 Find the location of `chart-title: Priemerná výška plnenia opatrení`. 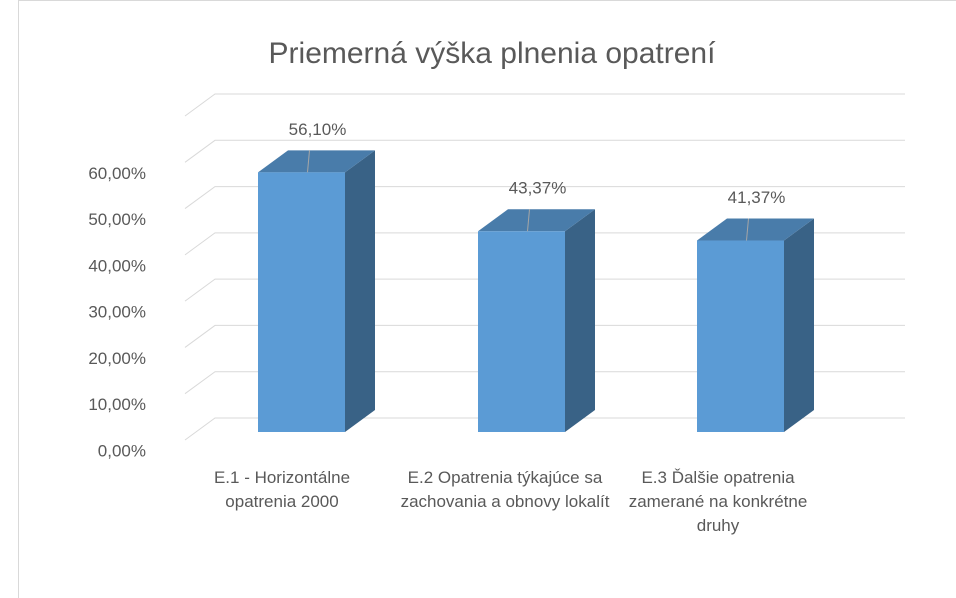

chart-title: Priemerná výška plnenia opatrení is located at coordinates (493, 53).